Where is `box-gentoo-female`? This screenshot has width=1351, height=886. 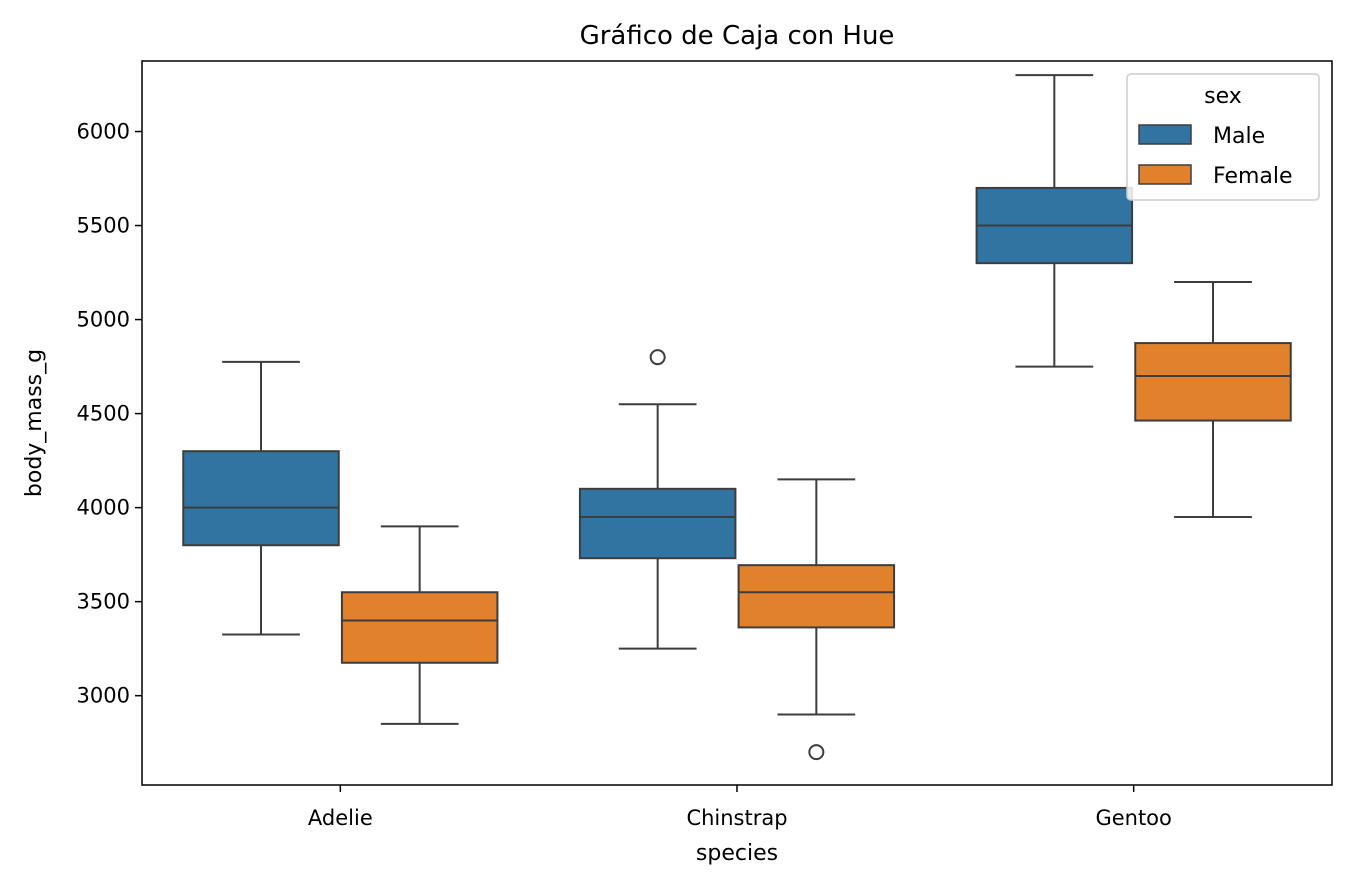
box-gentoo-female is located at coordinates (1213, 399).